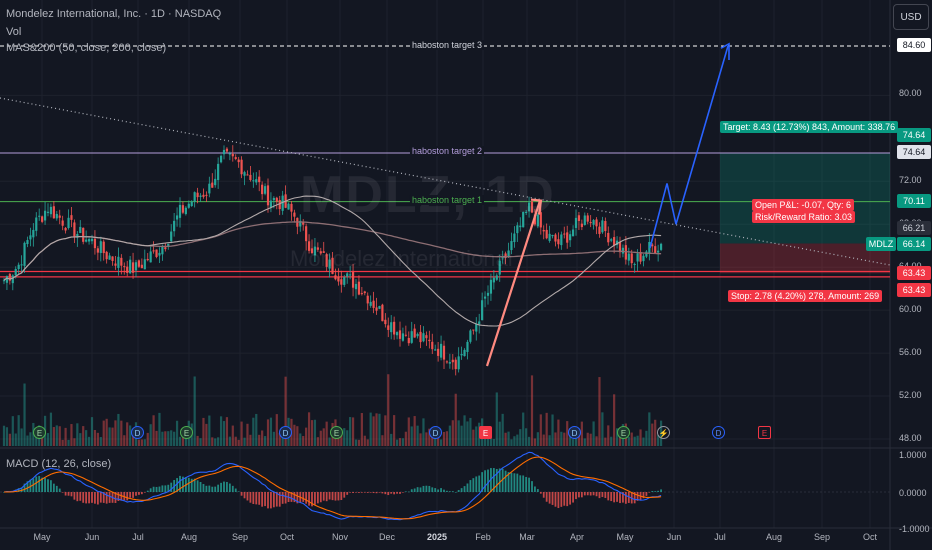 The width and height of the screenshot is (932, 550). Describe the element at coordinates (527, 537) in the screenshot. I see `time-tick: Mar` at that location.